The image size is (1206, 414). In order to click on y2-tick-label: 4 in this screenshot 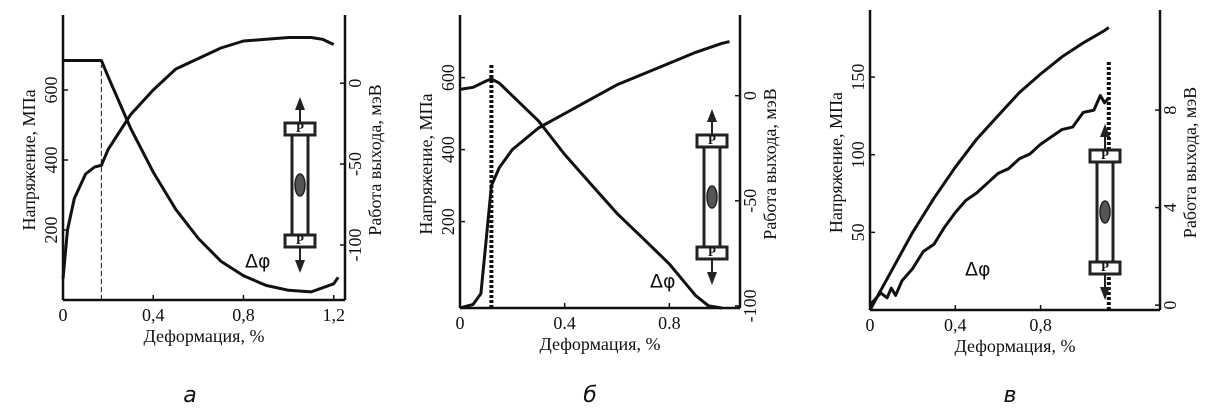, I will do `click(1170, 207)`.